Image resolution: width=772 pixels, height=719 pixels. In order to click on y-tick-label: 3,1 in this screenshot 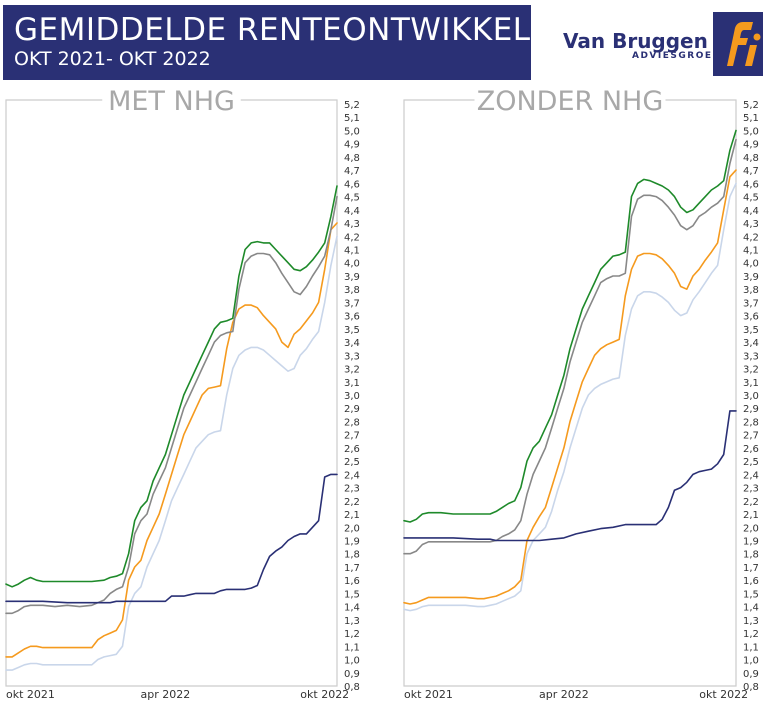, I will do `click(352, 383)`.